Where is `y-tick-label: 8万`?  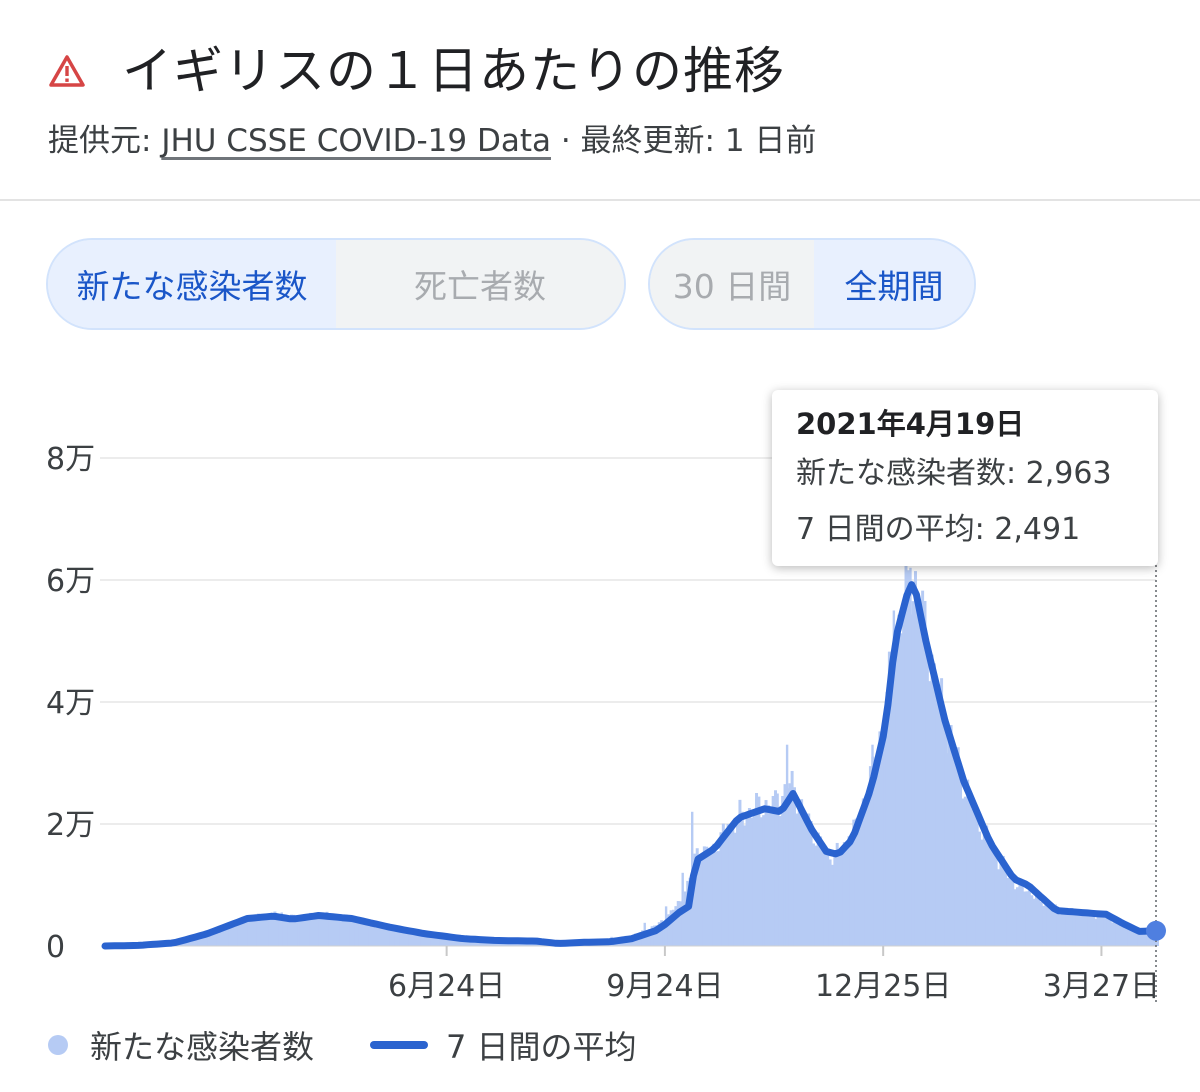 y-tick-label: 8万 is located at coordinates (70, 459).